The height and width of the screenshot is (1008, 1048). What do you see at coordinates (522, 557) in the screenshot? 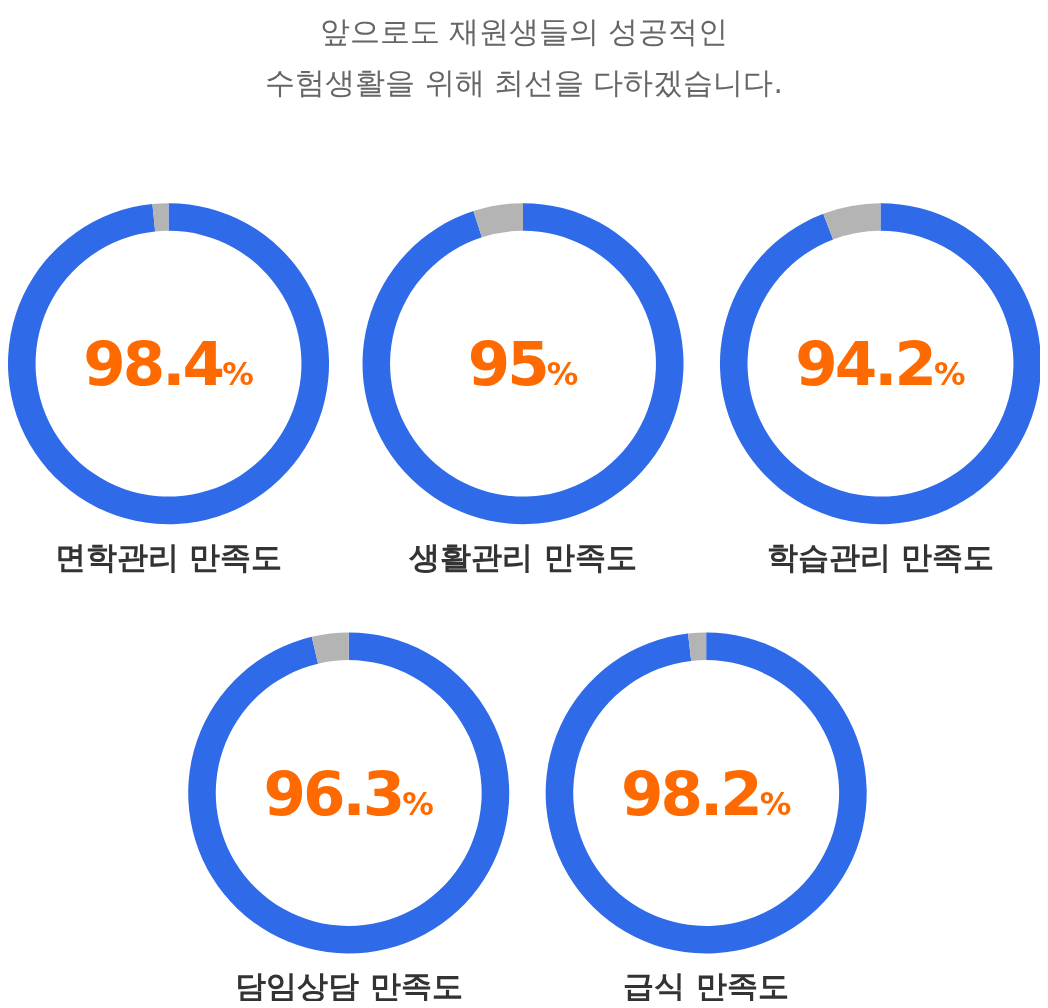
I see `text: 생활관리 만족도` at bounding box center [522, 557].